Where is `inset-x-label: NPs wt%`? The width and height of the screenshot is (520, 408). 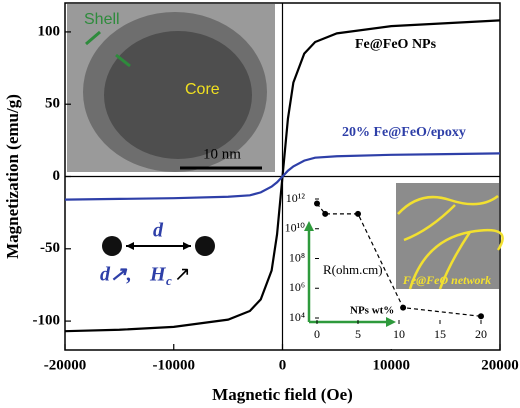
inset-x-label: NPs wt% is located at coordinates (372, 311).